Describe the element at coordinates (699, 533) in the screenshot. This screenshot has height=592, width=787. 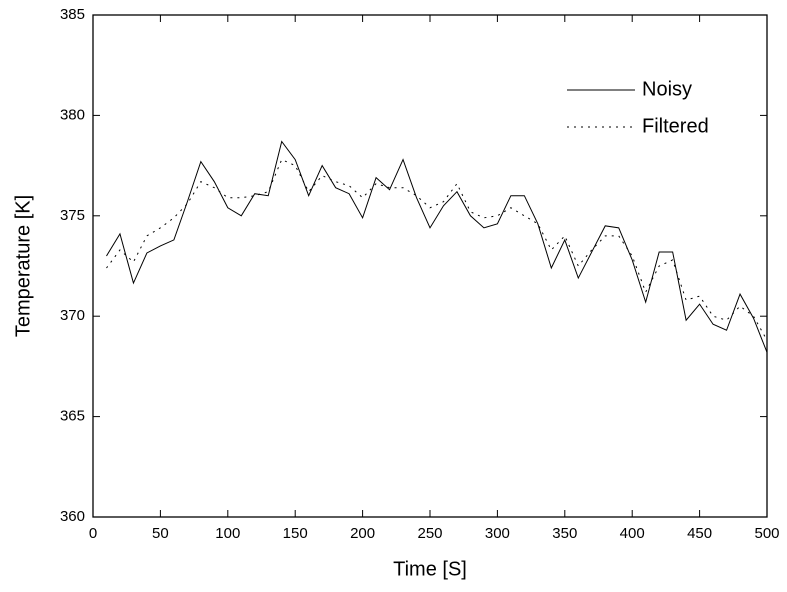
I see `x-tick-label: 450` at that location.